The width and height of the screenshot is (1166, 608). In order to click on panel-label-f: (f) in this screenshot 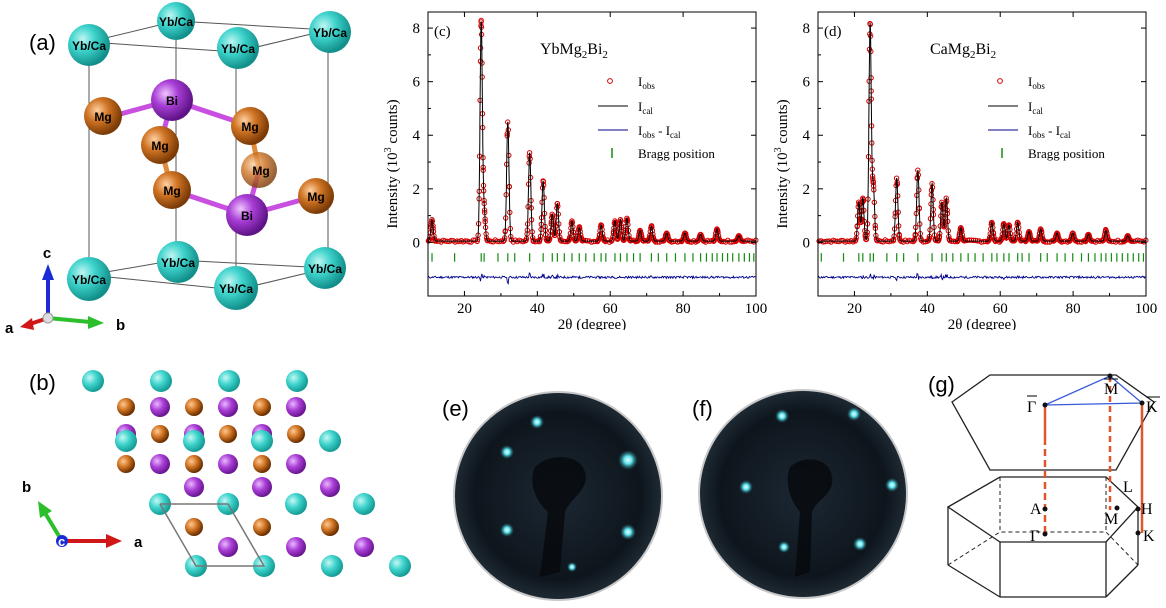, I will do `click(702, 408)`.